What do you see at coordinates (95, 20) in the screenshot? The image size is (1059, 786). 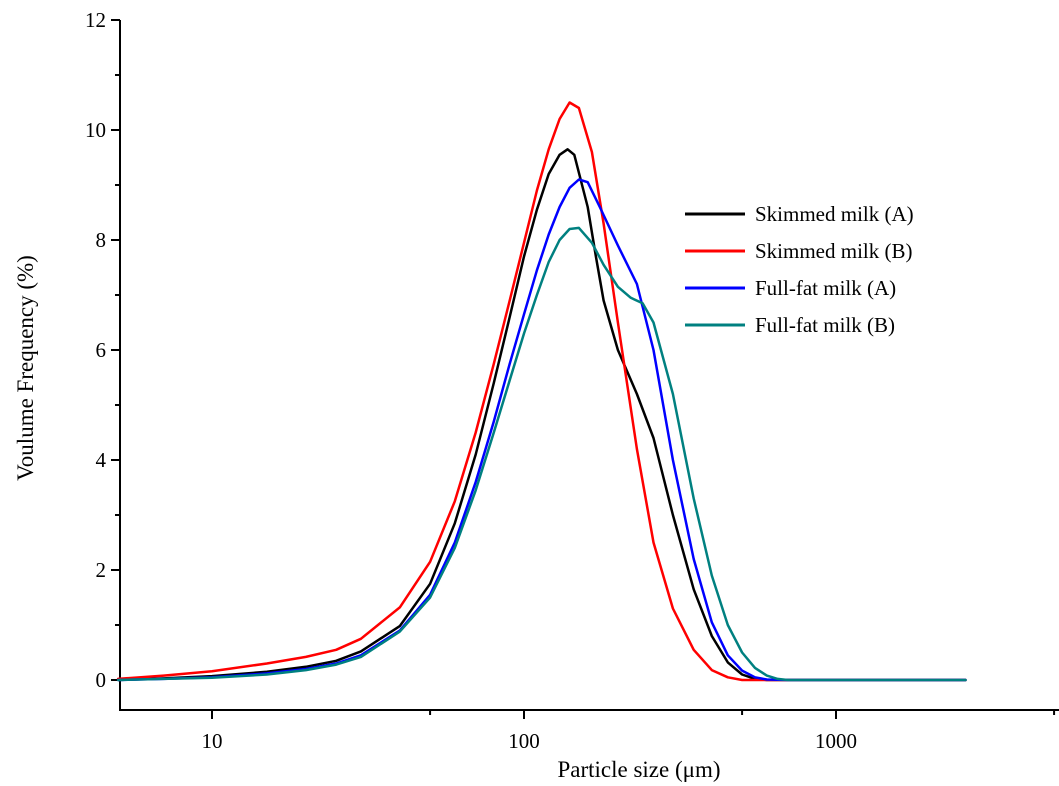 I see `y-tick-label: 12` at bounding box center [95, 20].